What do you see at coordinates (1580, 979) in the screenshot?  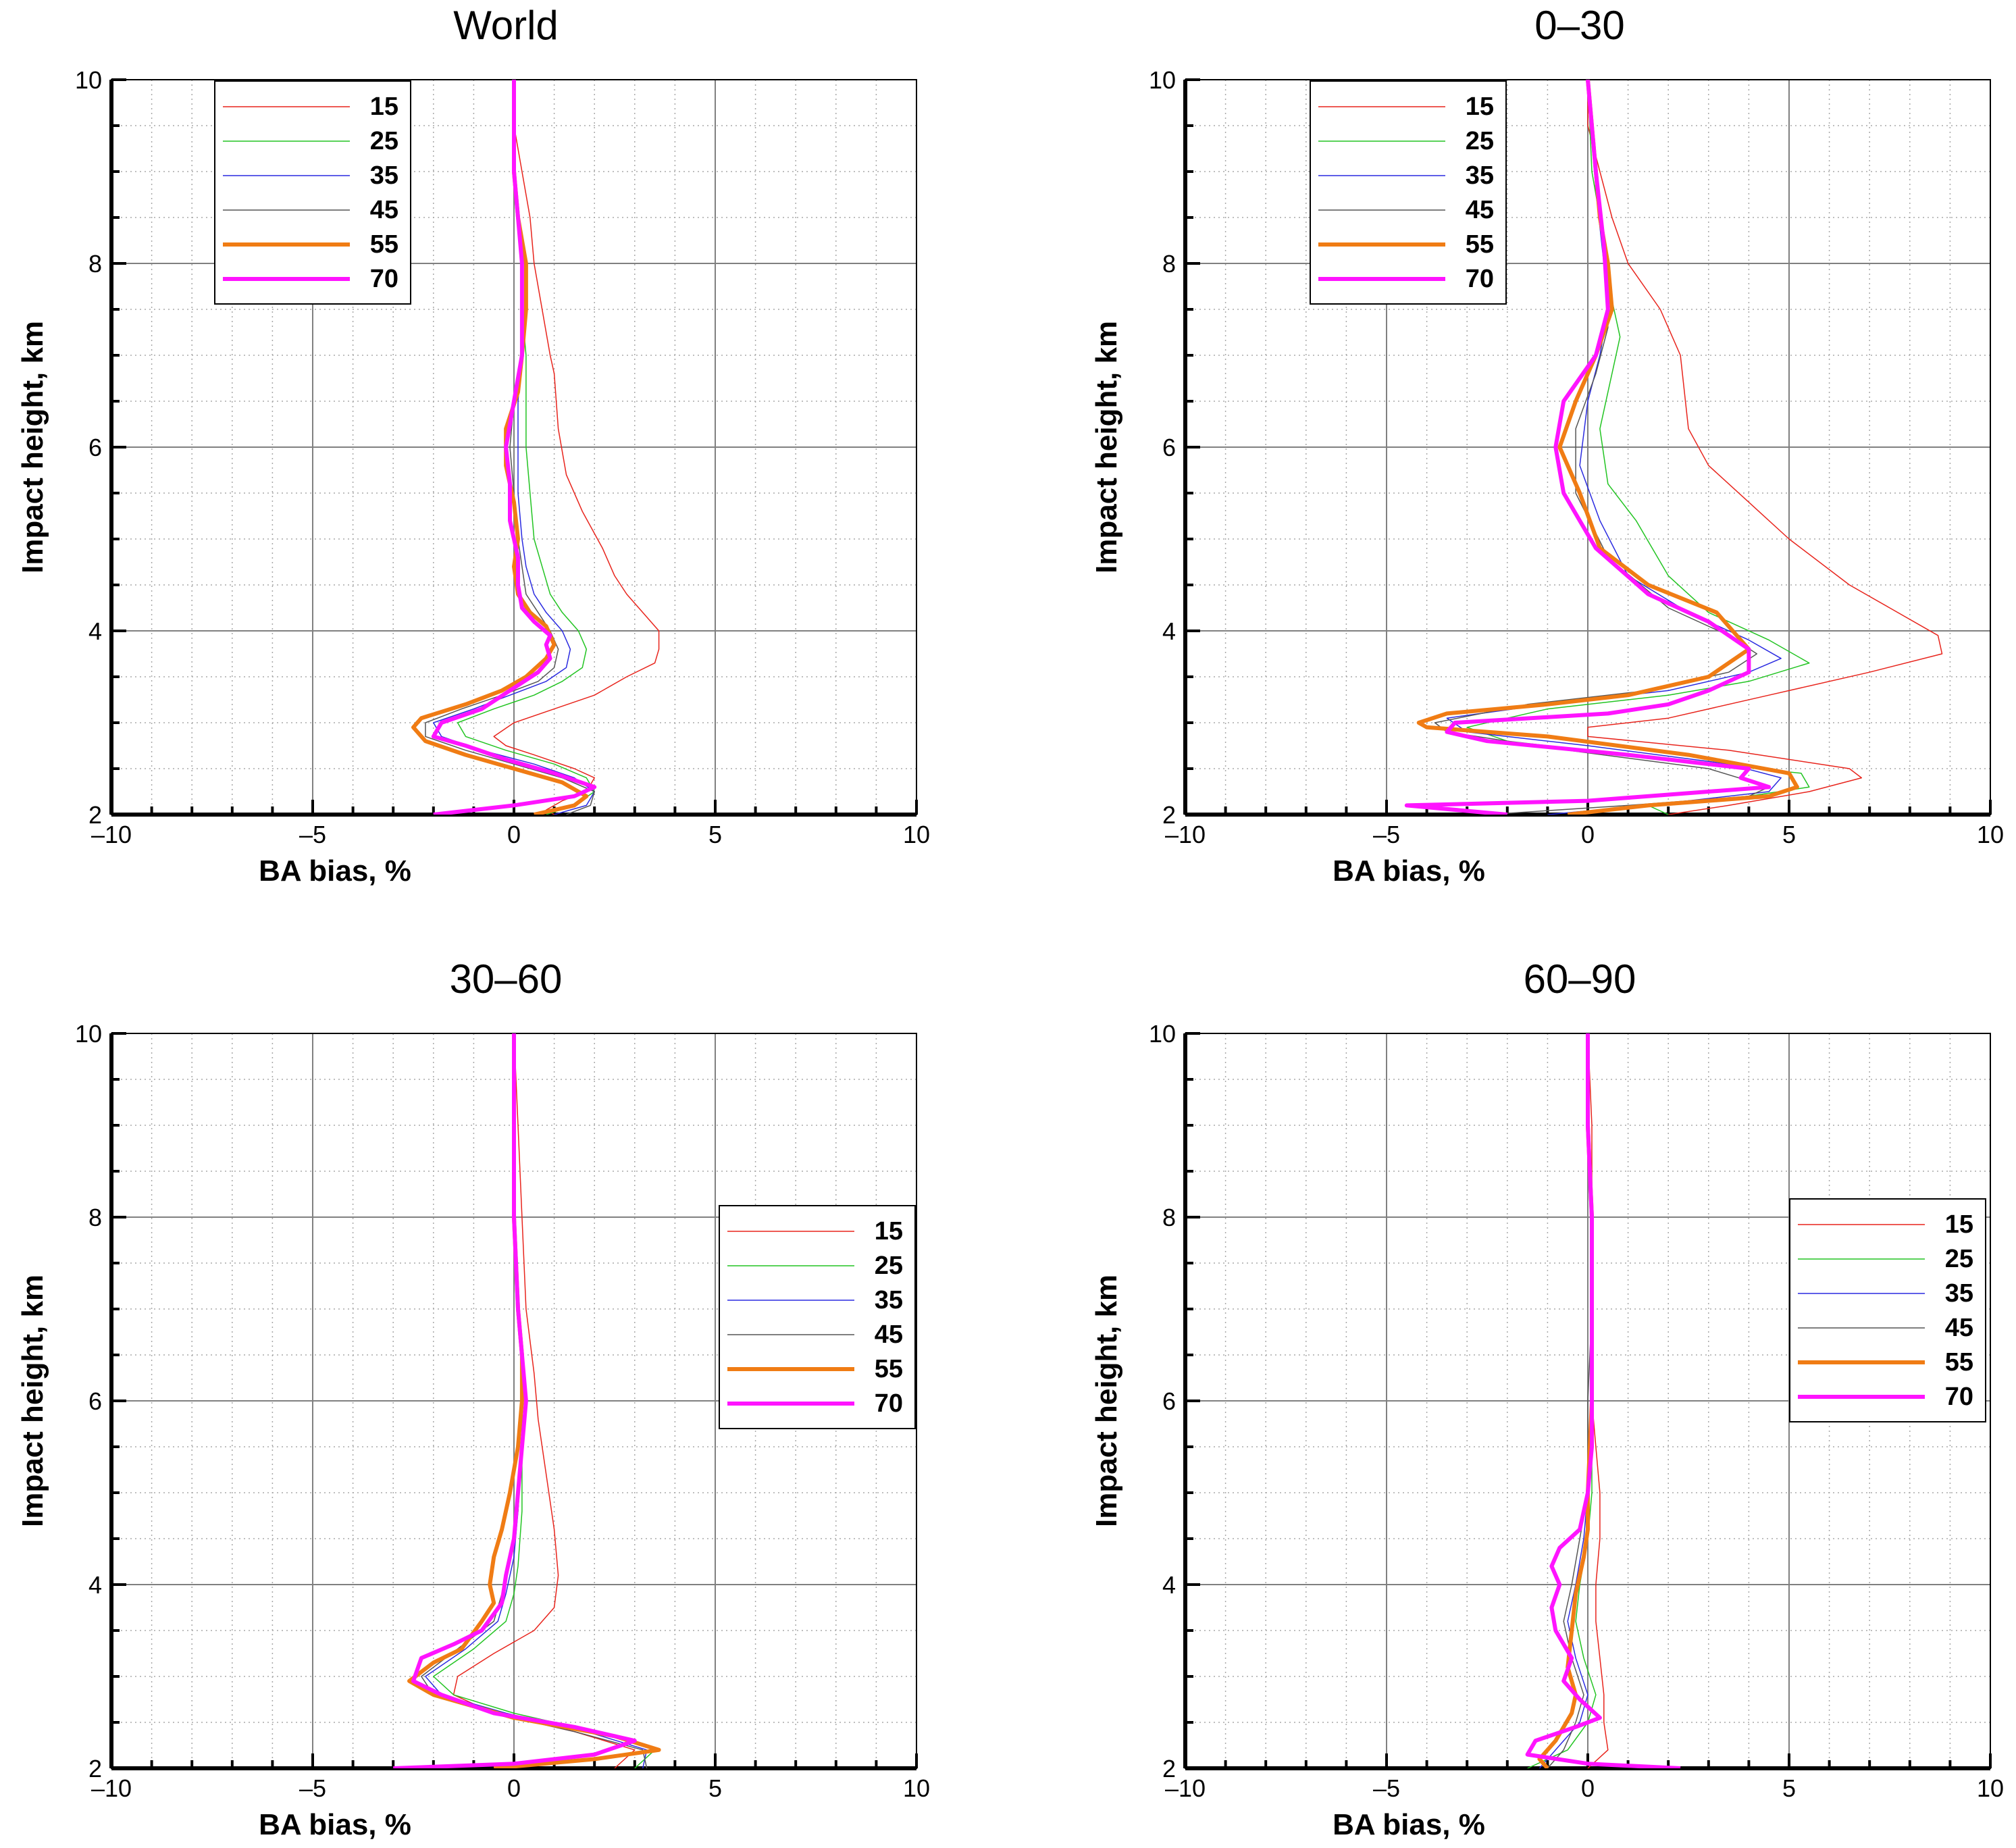 I see `chart-title: 60–90` at bounding box center [1580, 979].